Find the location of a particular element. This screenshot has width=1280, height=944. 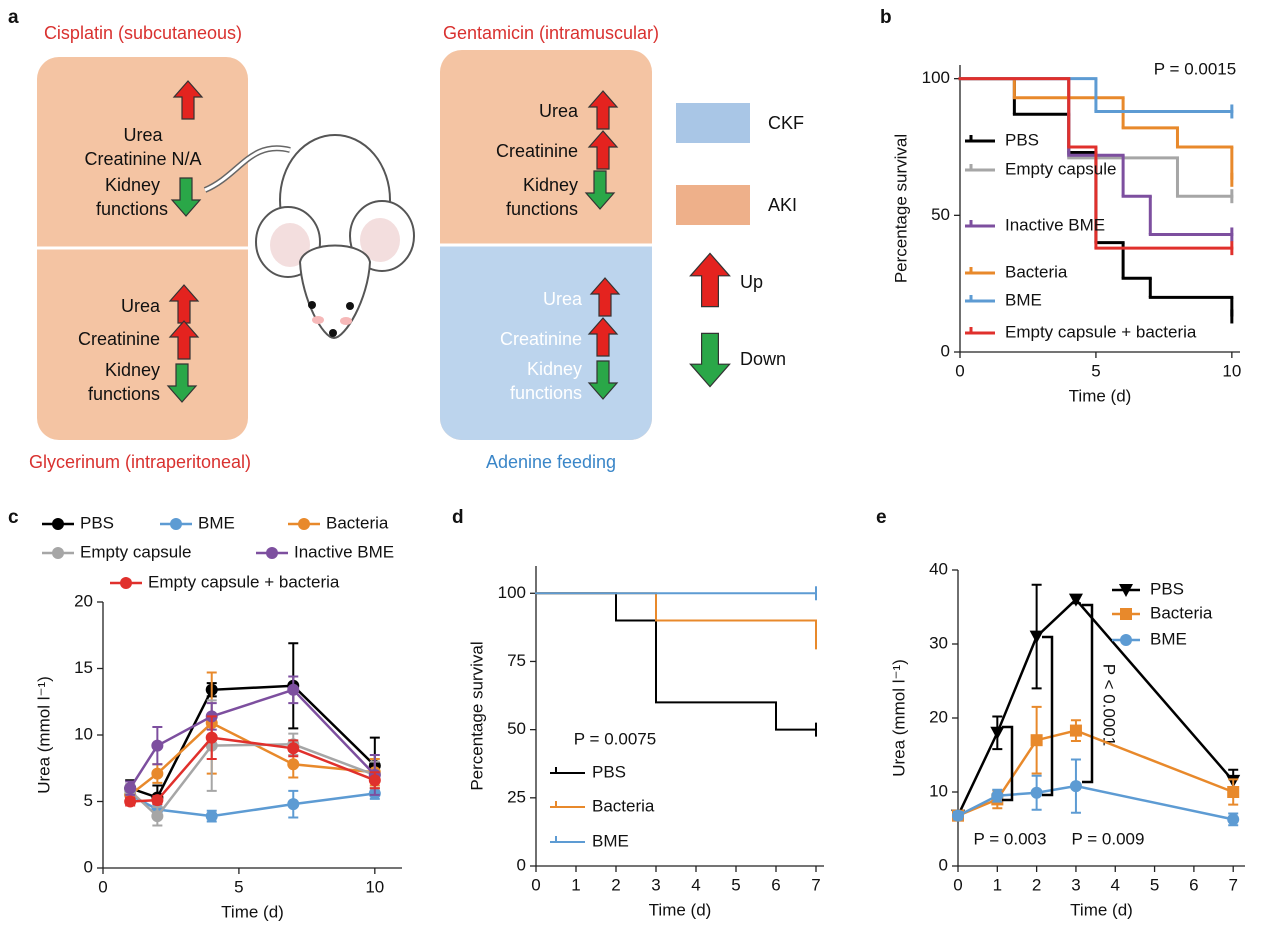

annotation: P = 0.0075 is located at coordinates (615, 738).